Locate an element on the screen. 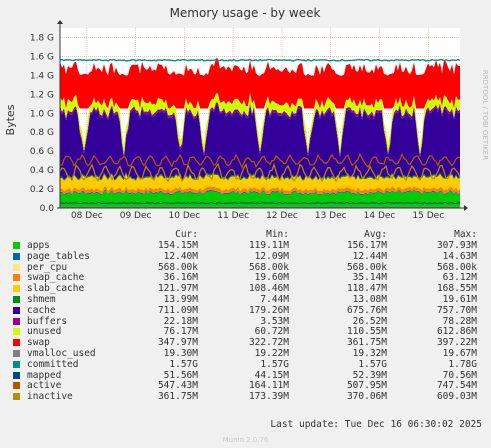 Image resolution: width=491 pixels, height=448 pixels. legend-row-page_tables: page_tables 12.40M 12.09M 12.44M 14.63M is located at coordinates (245, 256).